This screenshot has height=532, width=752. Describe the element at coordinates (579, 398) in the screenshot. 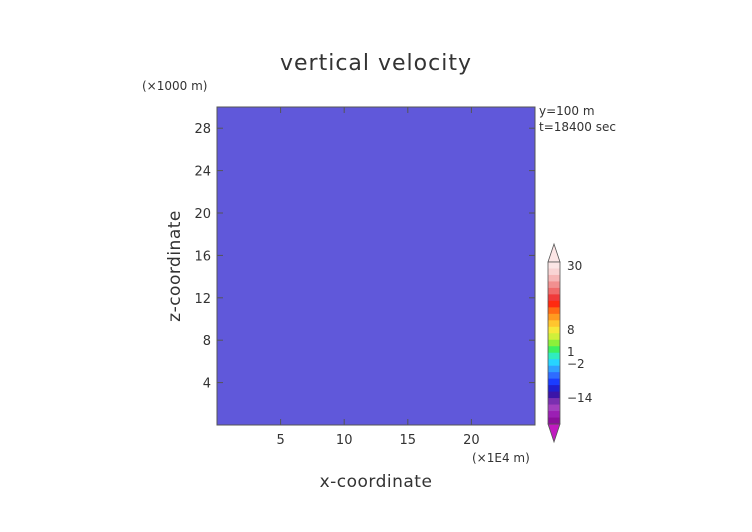

I see `colorbar-label: −14` at that location.